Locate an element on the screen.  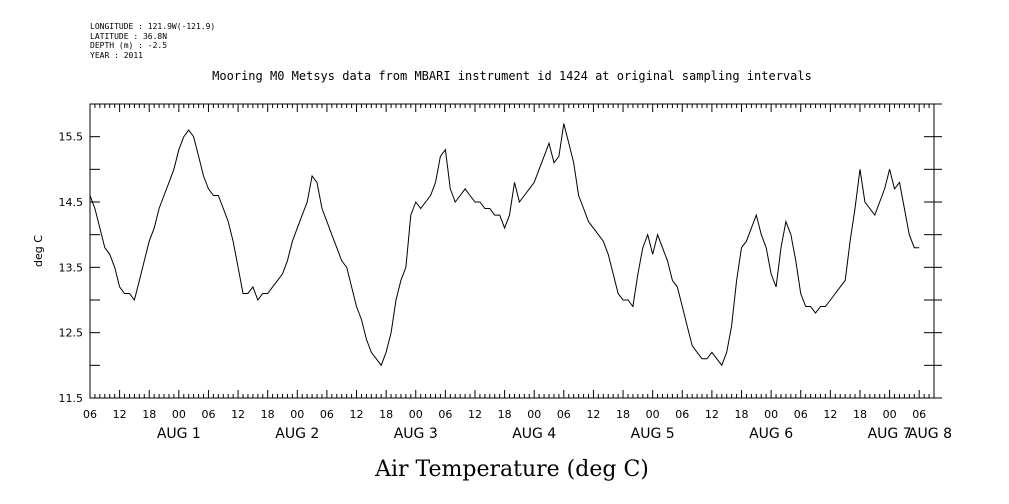
day-label: AUG 3 is located at coordinates (416, 434).